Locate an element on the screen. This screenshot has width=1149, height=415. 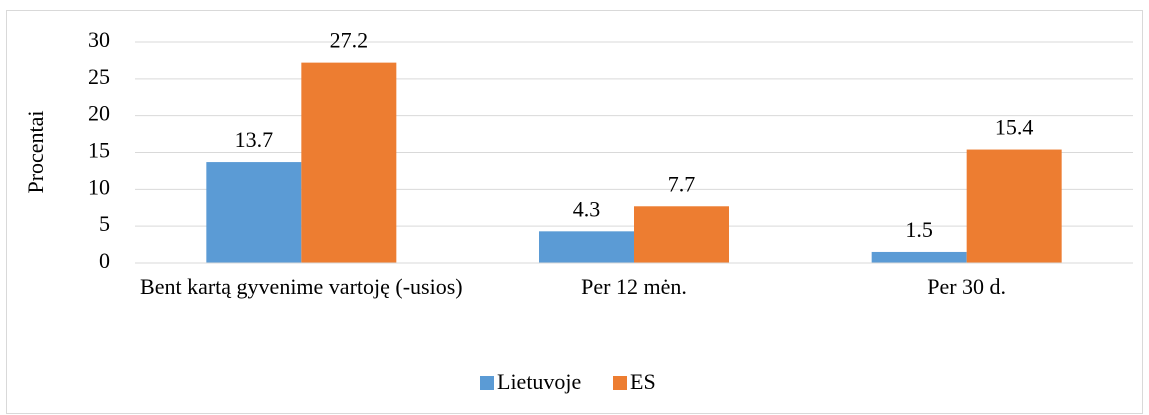
legend-label: Lietuvoje is located at coordinates (539, 381).